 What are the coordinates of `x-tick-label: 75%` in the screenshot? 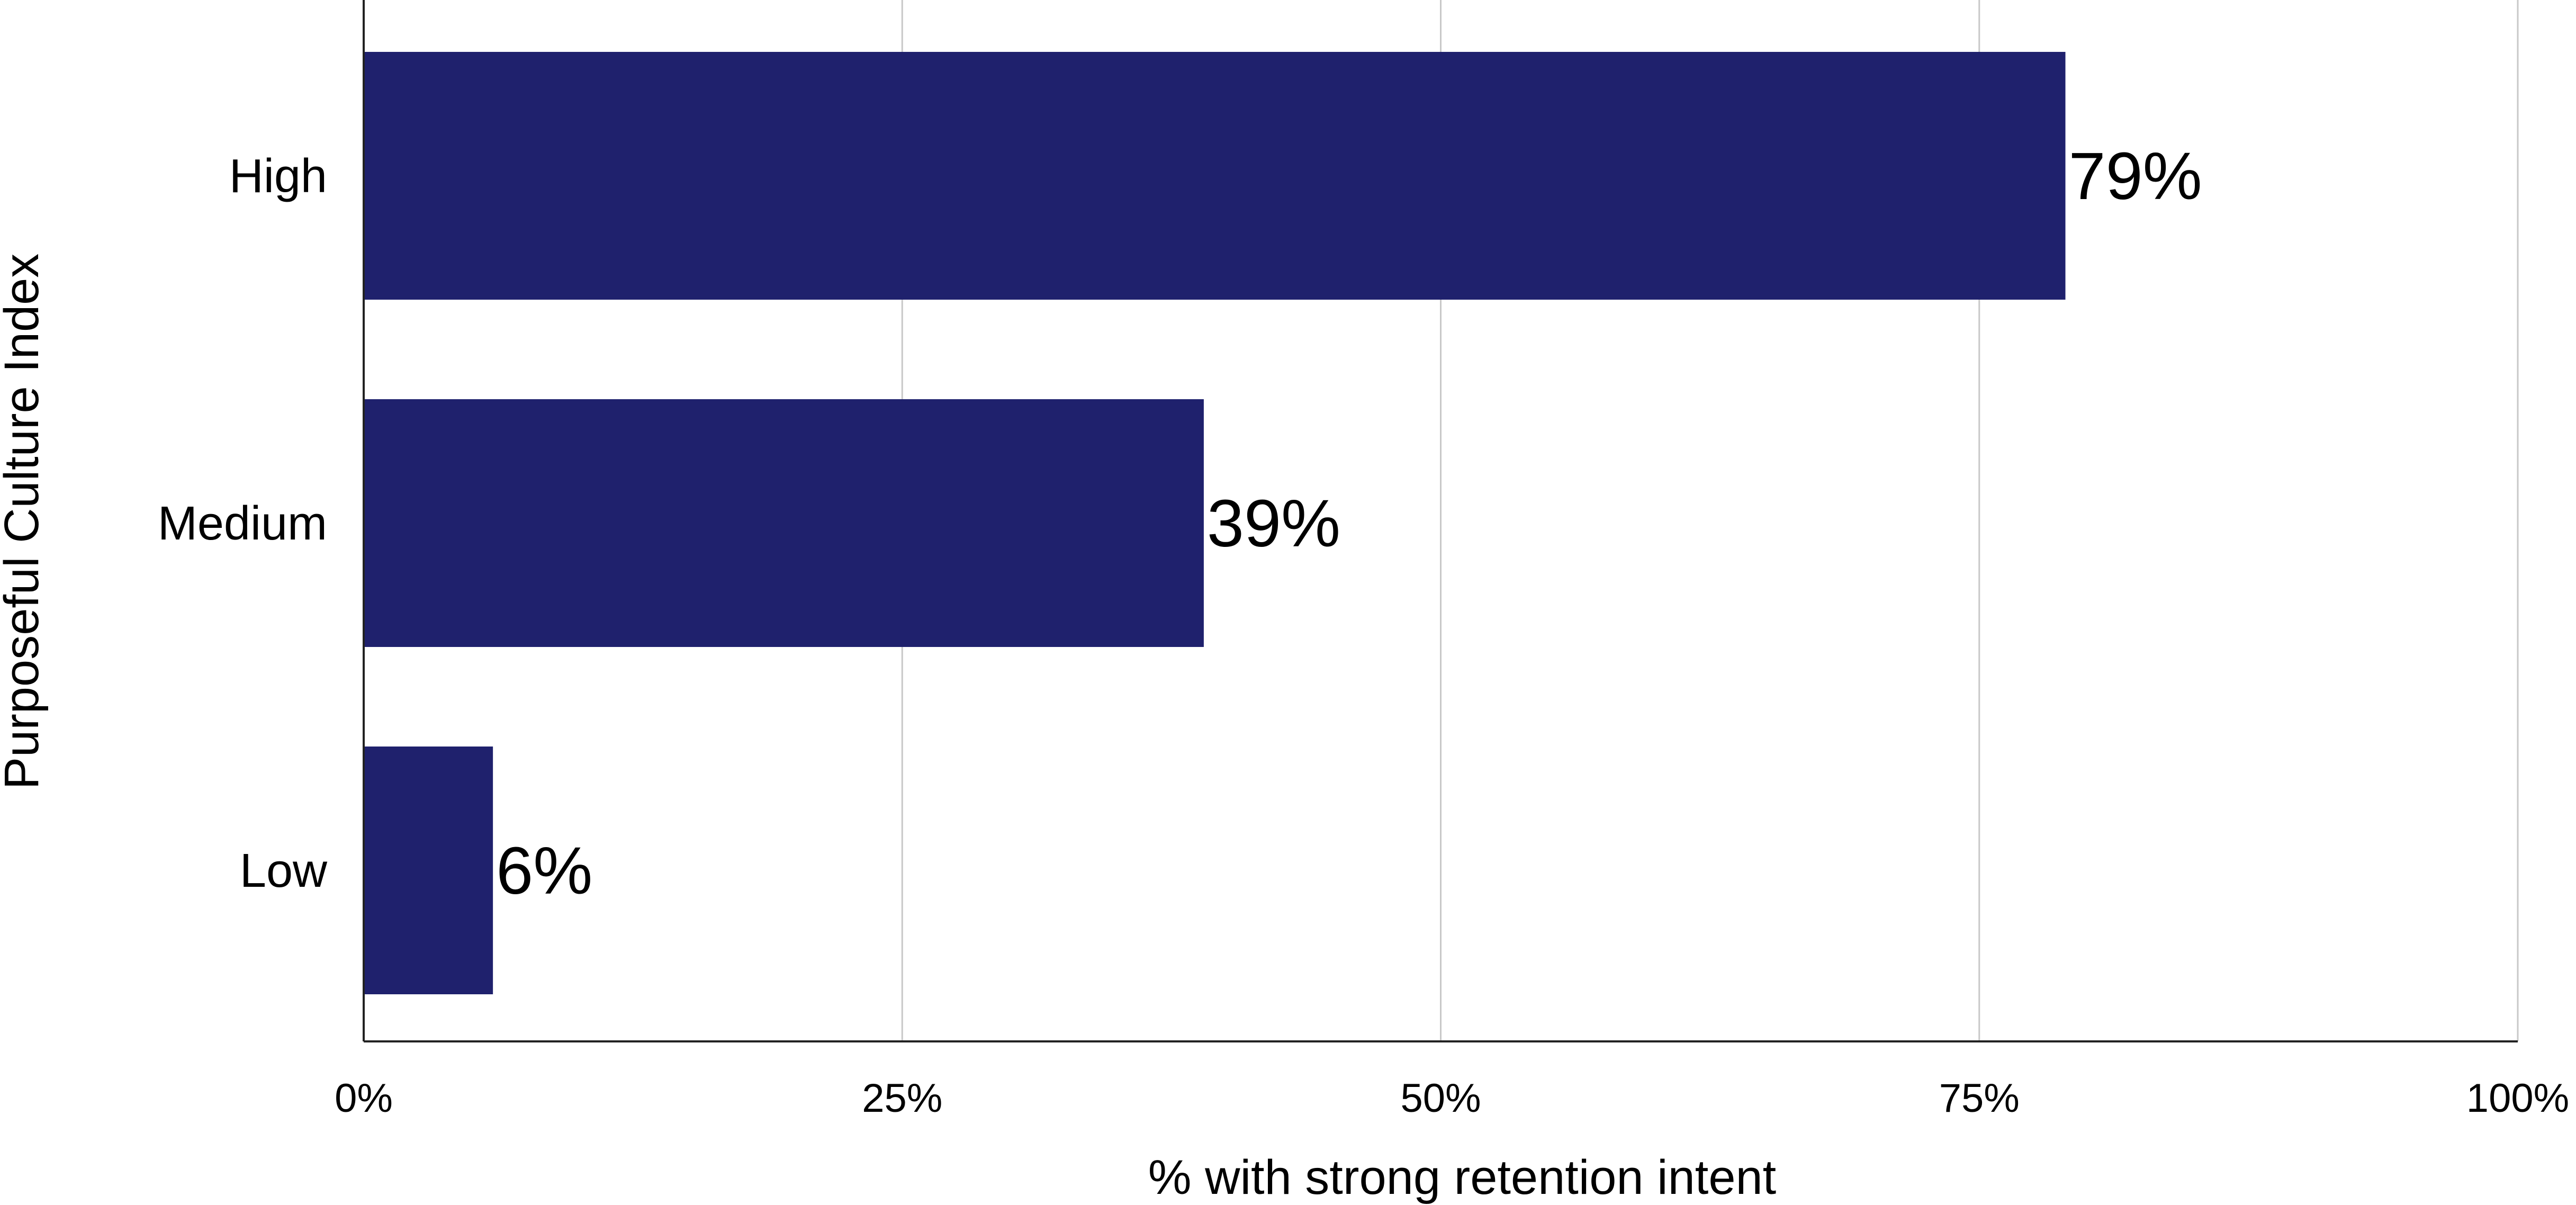 It's located at (1980, 1098).